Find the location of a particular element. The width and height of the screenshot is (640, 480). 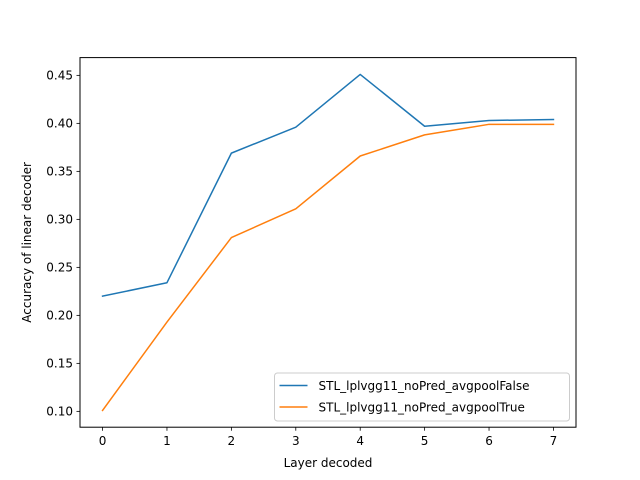

x-tick-label: 6 is located at coordinates (489, 441).